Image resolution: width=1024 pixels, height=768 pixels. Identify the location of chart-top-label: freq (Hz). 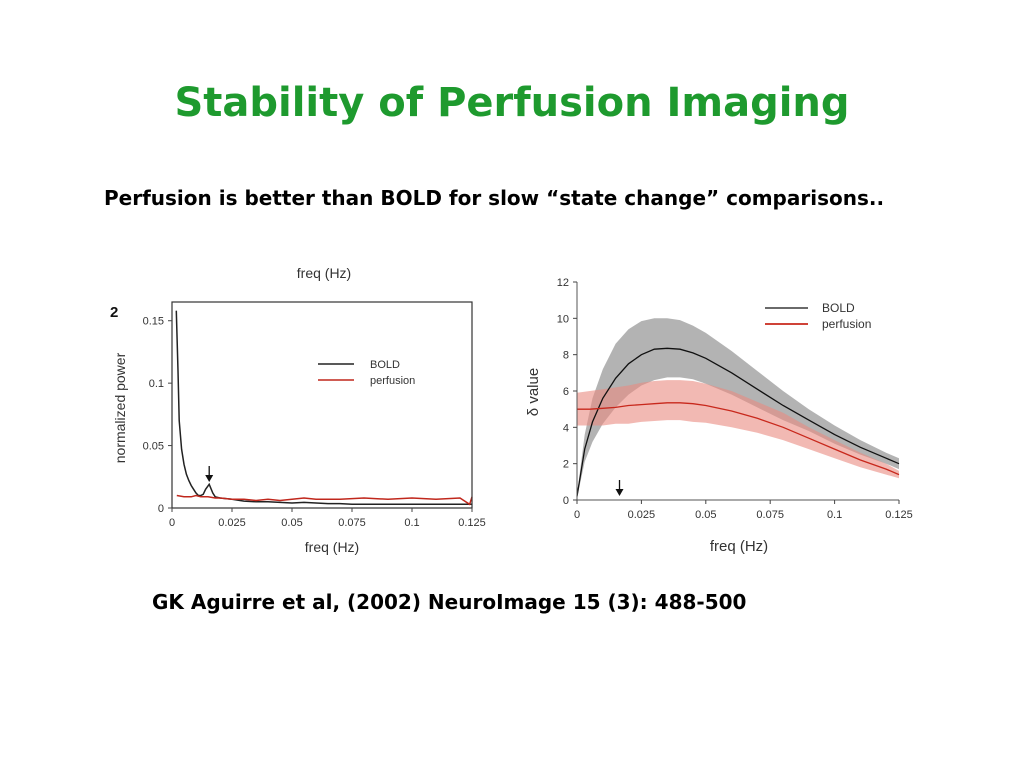
(324, 273).